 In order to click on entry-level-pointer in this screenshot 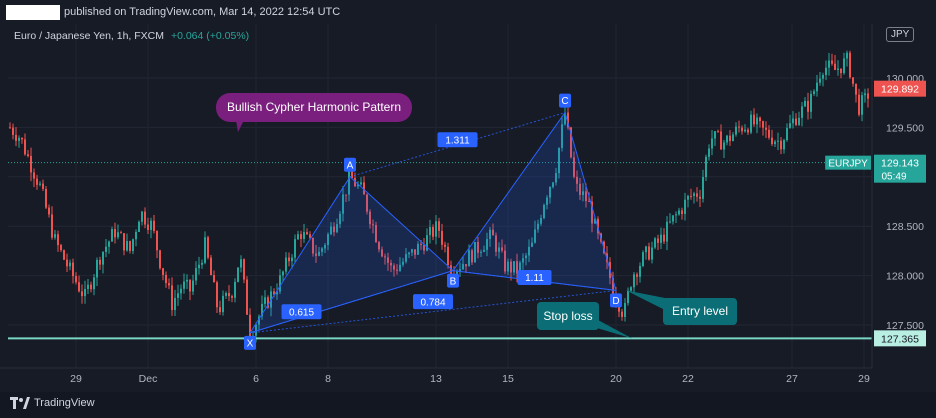, I will do `click(648, 300)`.